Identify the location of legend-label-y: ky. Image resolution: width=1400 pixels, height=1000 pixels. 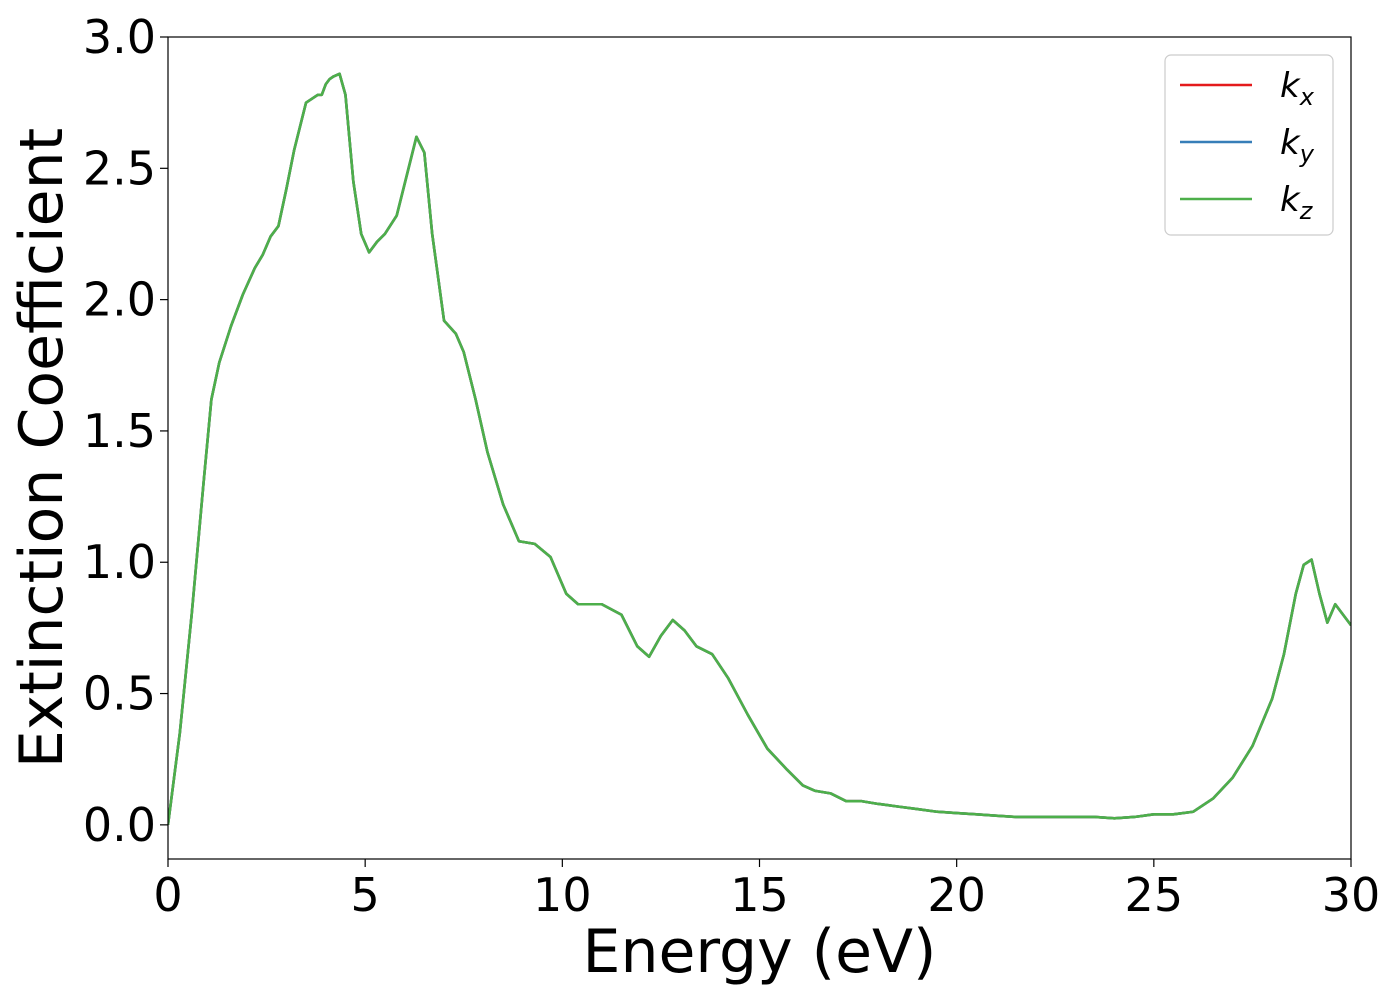
(1297, 145).